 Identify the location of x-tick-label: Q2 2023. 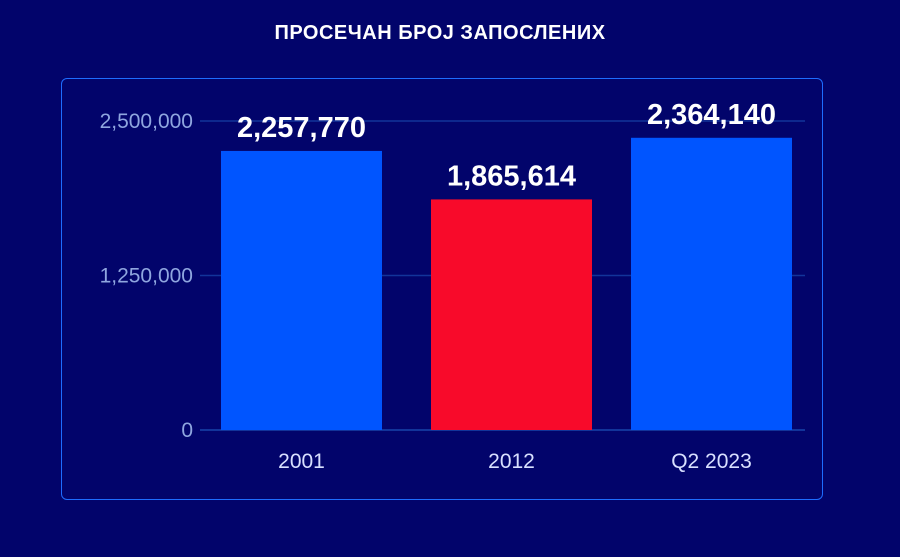
(711, 461).